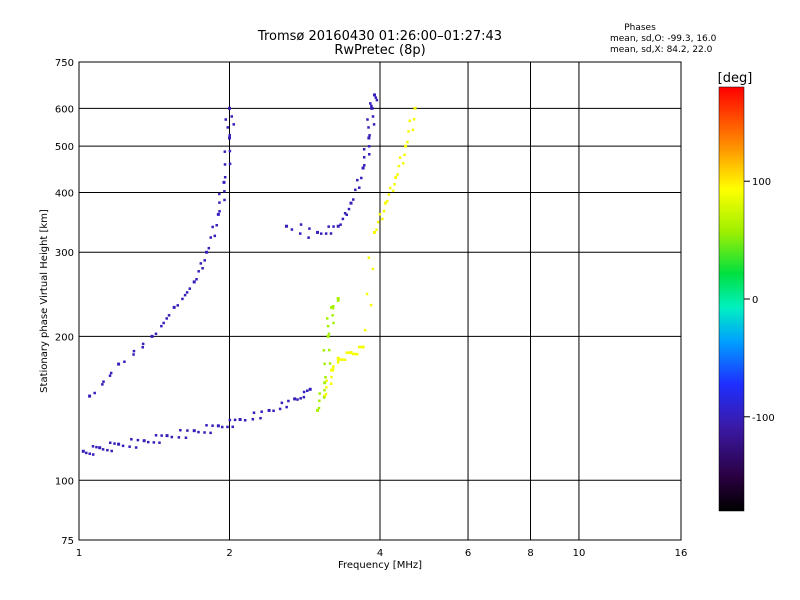 This screenshot has height=600, width=800. Describe the element at coordinates (229, 553) in the screenshot. I see `x-tick-label: 2` at that location.